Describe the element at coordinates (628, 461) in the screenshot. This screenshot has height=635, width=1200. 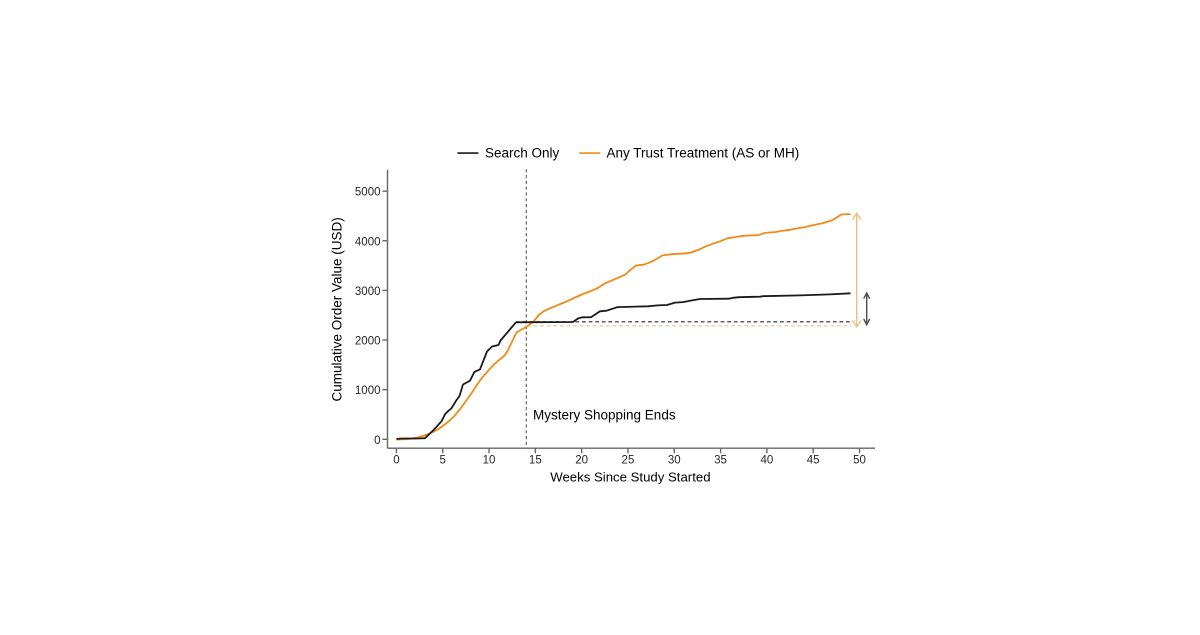
I see `svg-text: 25` at that location.